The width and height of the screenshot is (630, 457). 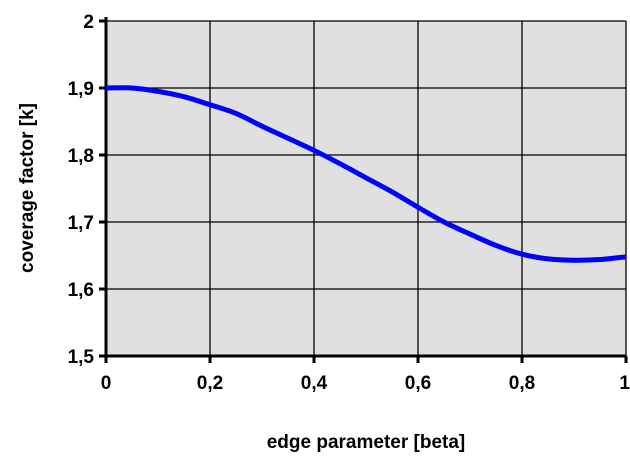 What do you see at coordinates (314, 383) in the screenshot?
I see `x-tick-label: 0,4` at bounding box center [314, 383].